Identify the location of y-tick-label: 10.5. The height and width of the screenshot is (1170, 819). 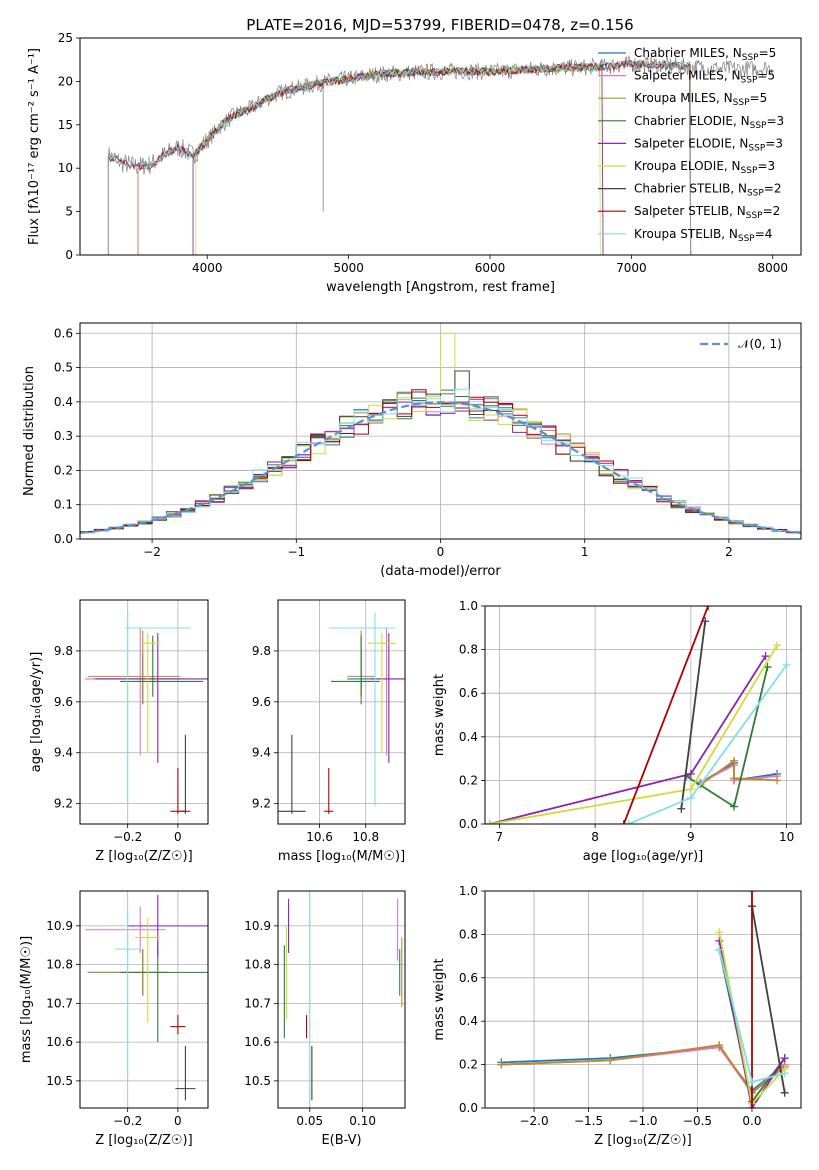
(59, 1081).